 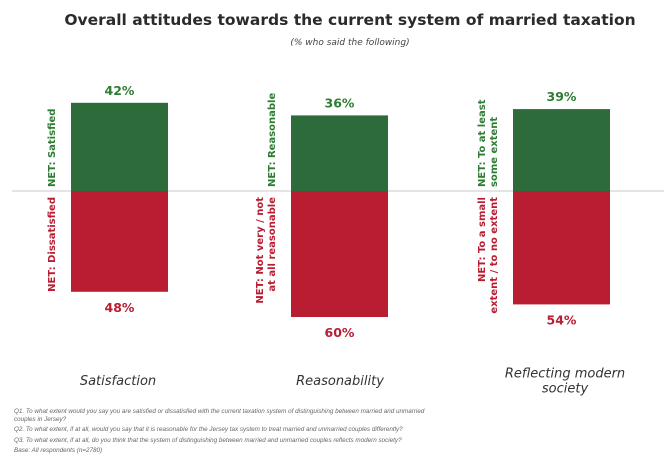 What do you see at coordinates (565, 389) in the screenshot?
I see `category-label: society` at bounding box center [565, 389].